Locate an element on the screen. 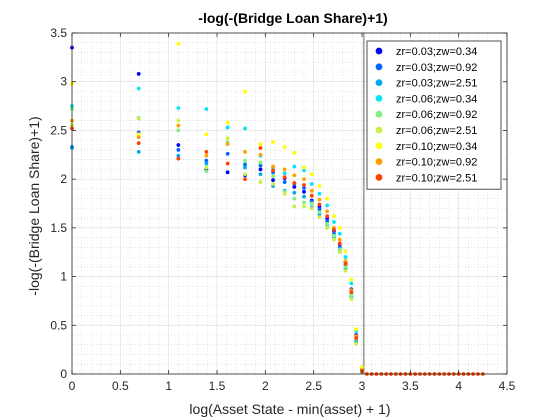 This screenshot has height=420, width=560. x-axis-label: log(Asset State - min(asset) + 1) is located at coordinates (289, 409).